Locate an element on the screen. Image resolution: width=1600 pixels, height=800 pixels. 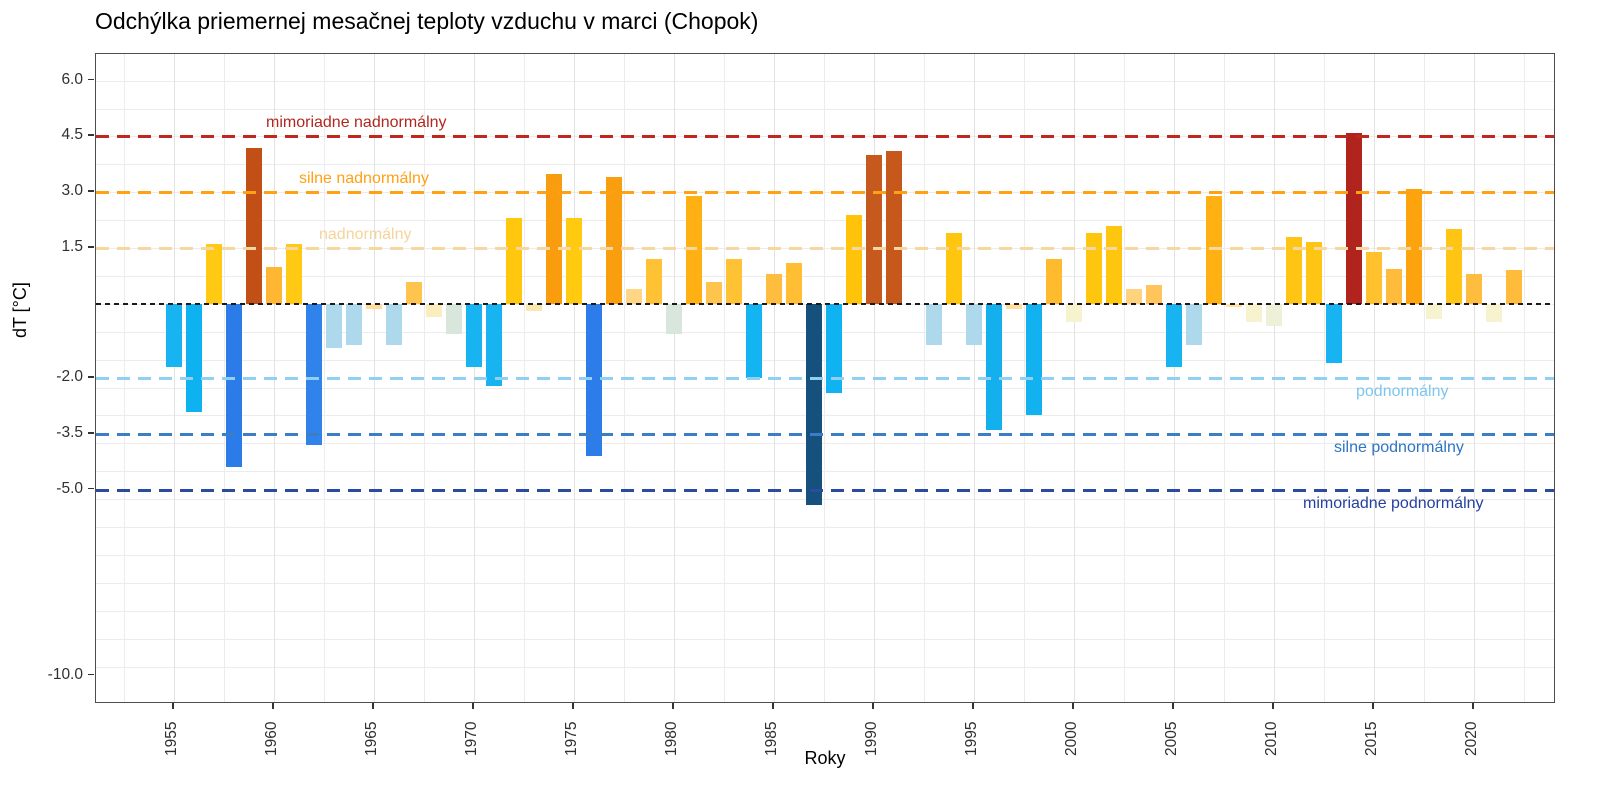
bar-1994 is located at coordinates (954, 268).